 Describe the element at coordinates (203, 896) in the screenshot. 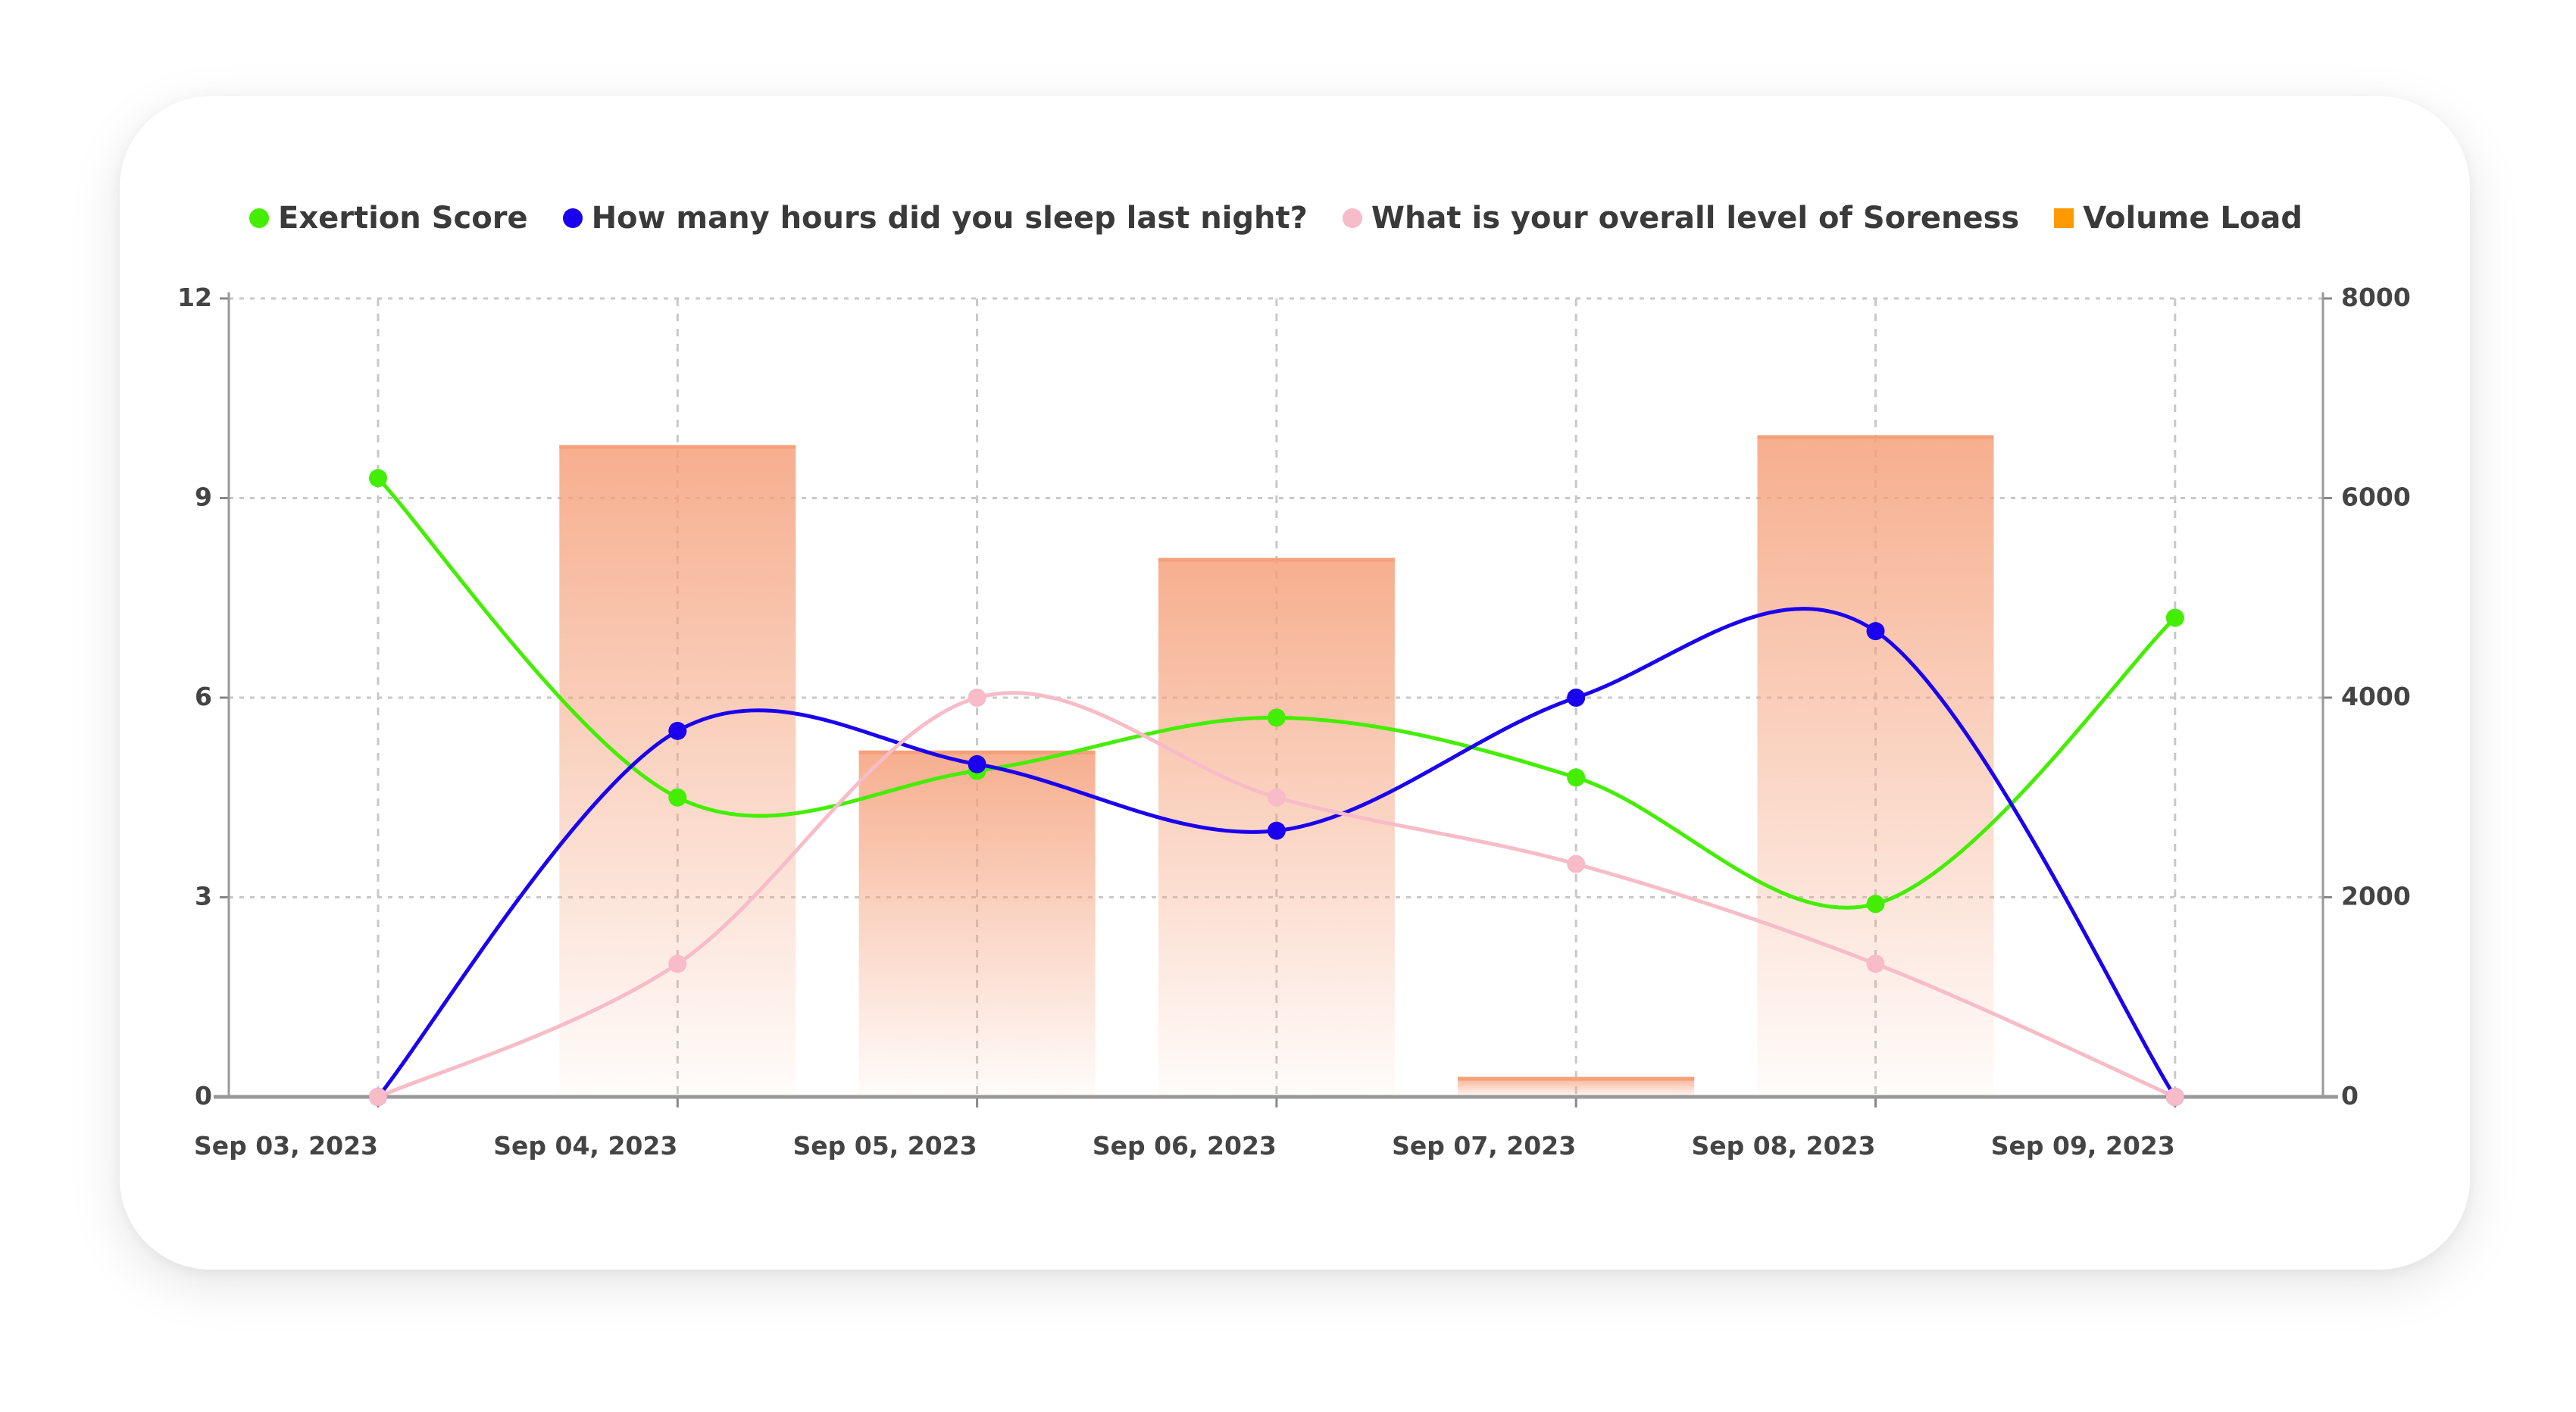

I see `y-left-tick-label: 3` at that location.